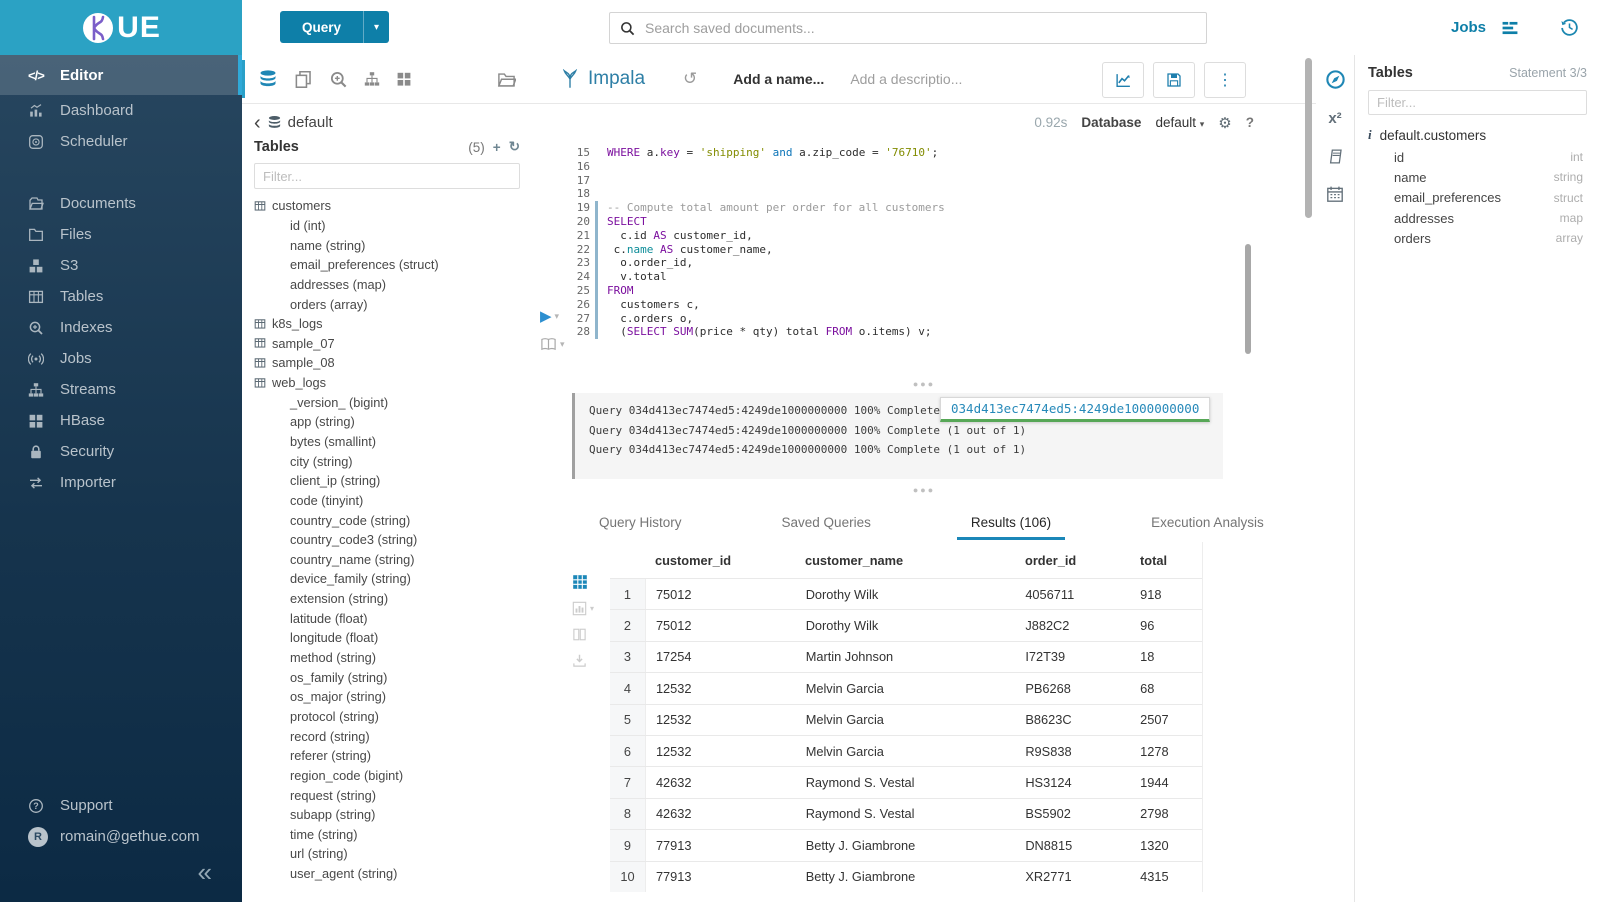 This screenshot has width=1601, height=902. I want to click on result-tab: Saved Queries, so click(826, 522).